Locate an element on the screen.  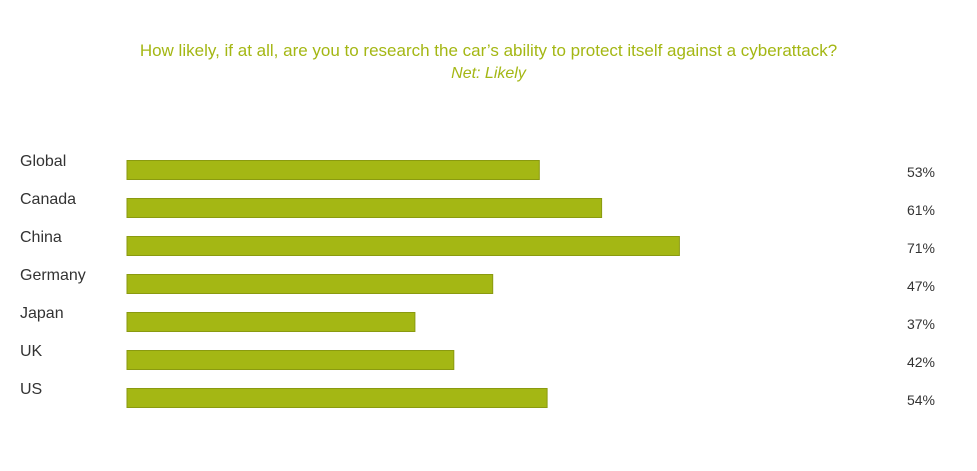
value-label: 61% is located at coordinates (921, 210).